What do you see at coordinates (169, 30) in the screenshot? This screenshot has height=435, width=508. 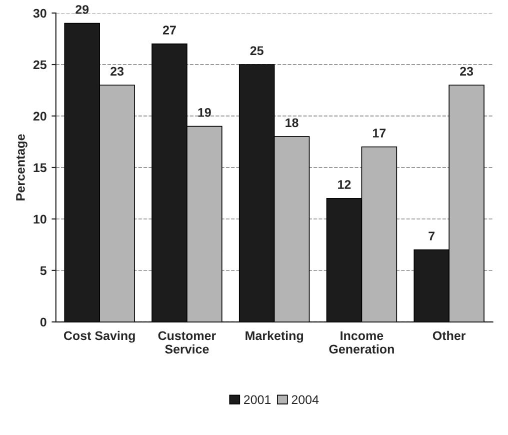 I see `data-label: 27` at bounding box center [169, 30].